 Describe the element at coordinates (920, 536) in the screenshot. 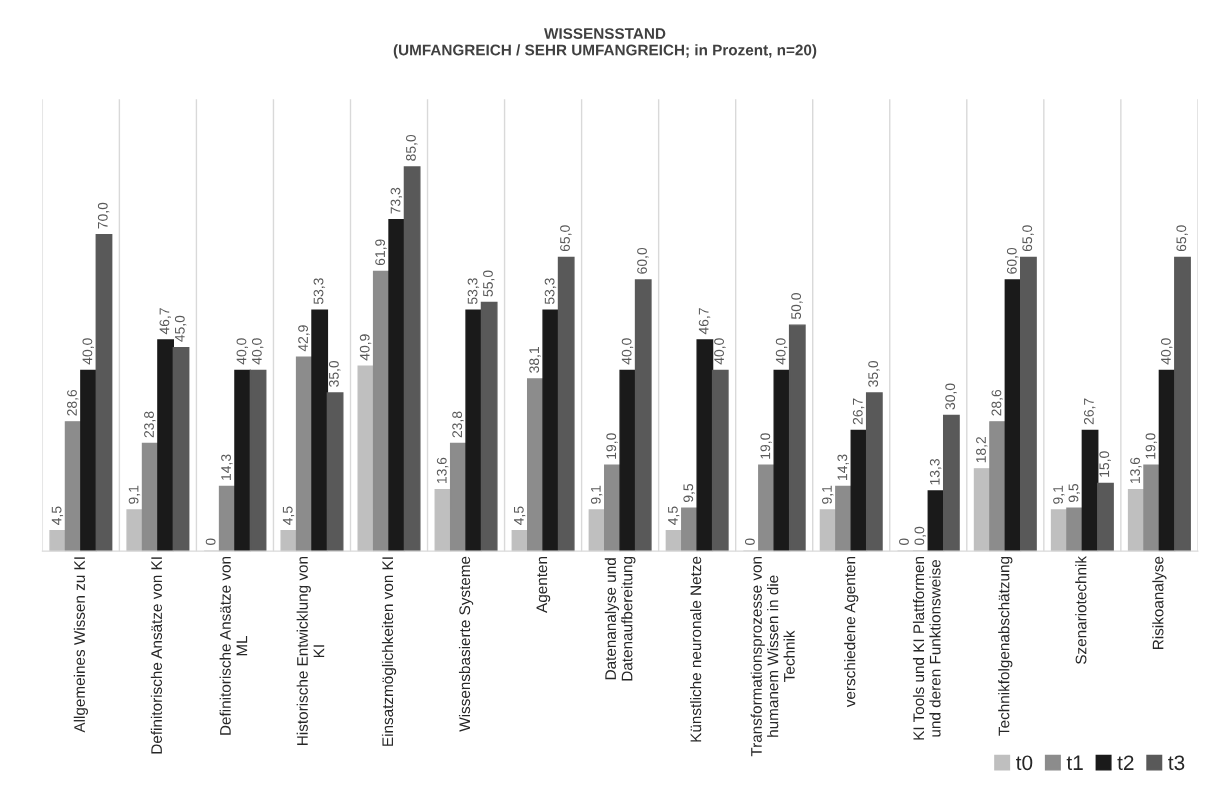

I see `data-label: 0,0` at that location.